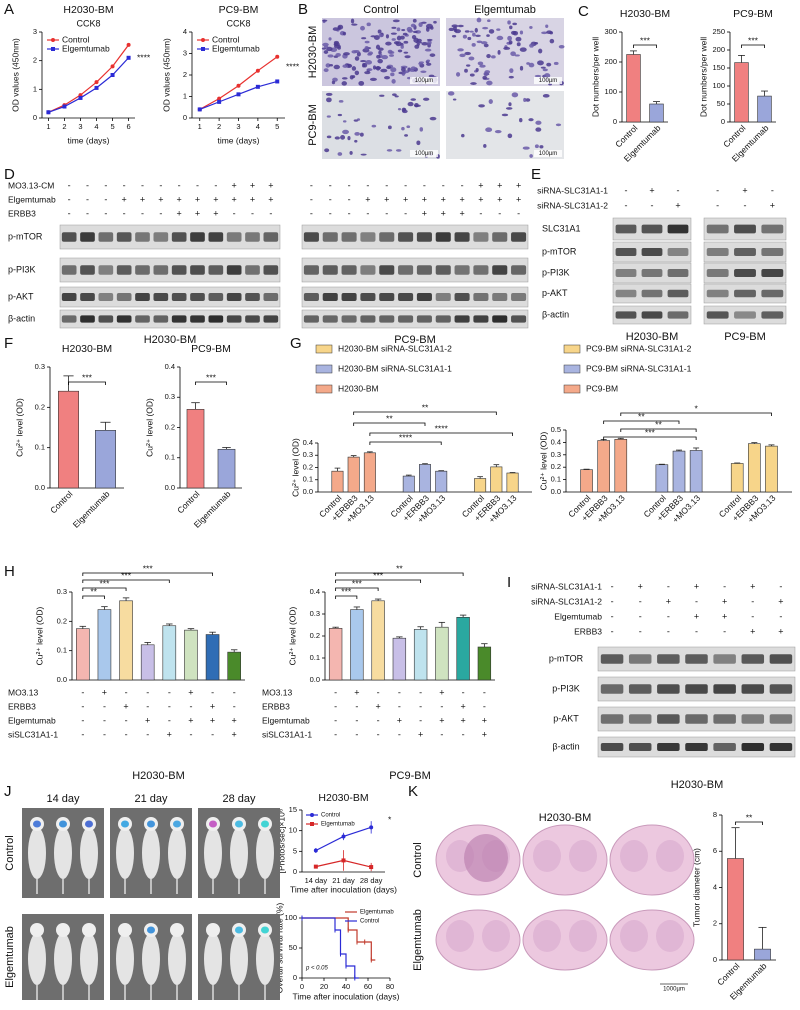  Describe the element at coordinates (460, 936) in the screenshot. I see `brain-region` at that location.